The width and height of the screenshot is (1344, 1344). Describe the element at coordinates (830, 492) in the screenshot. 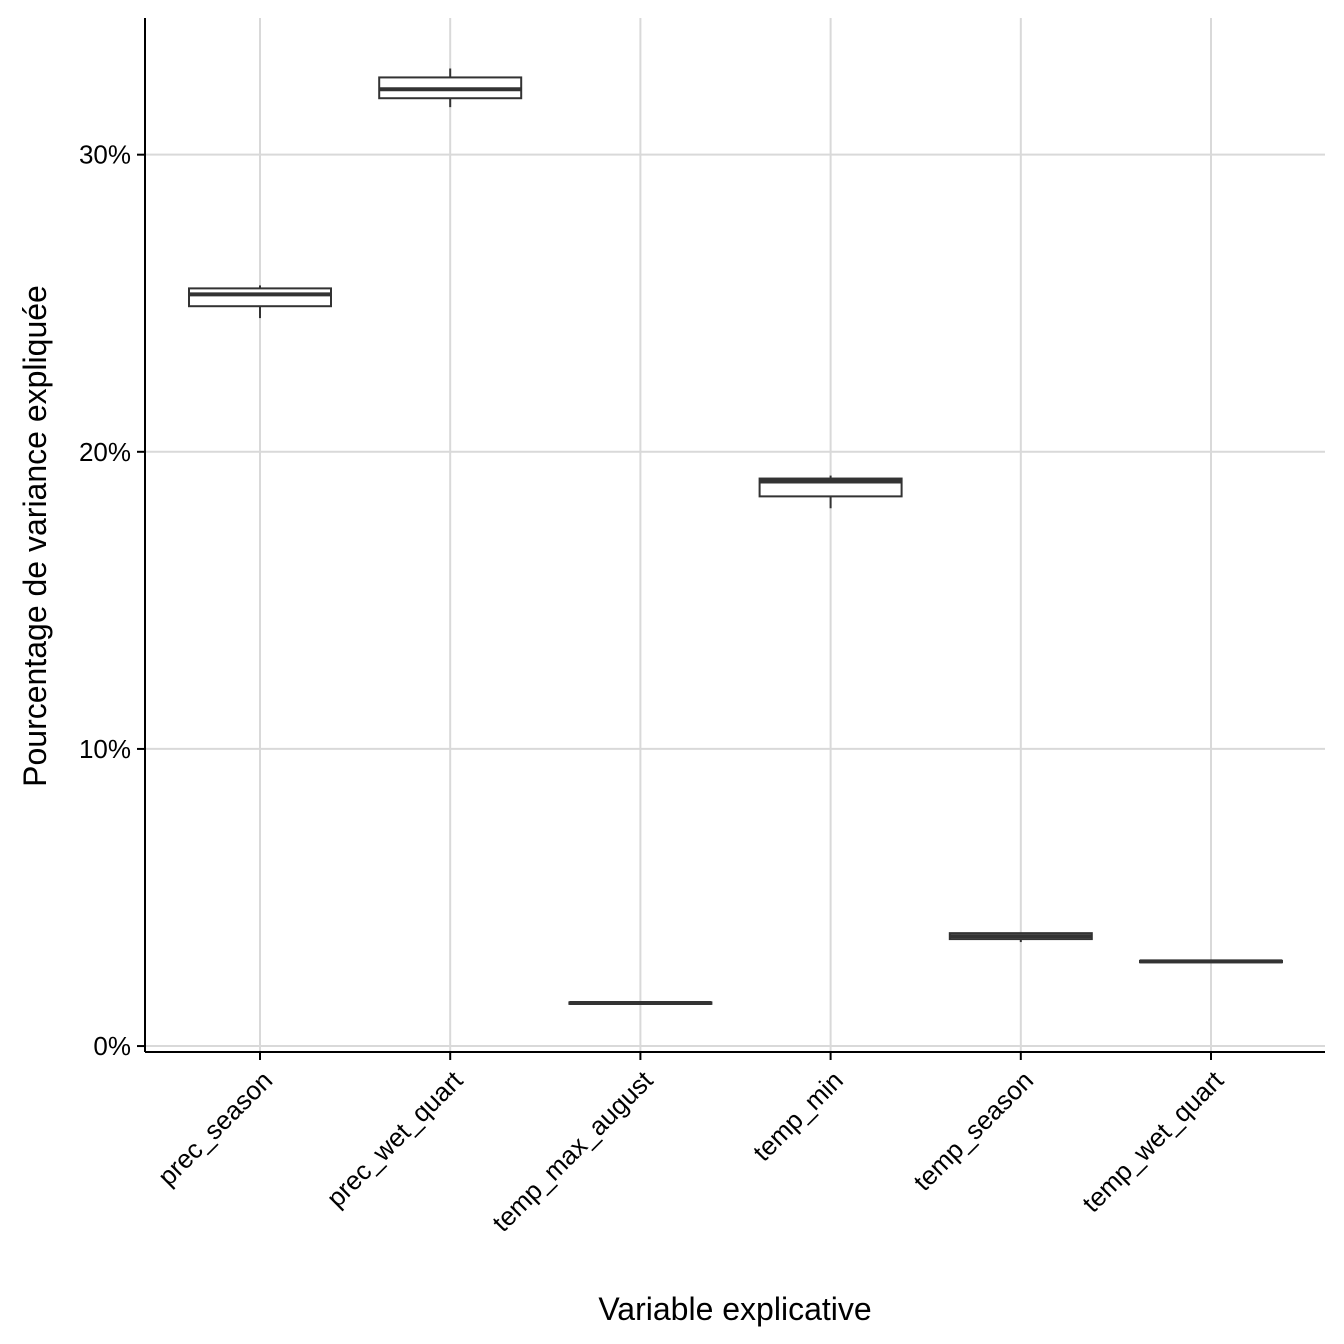

I see `box-temp_min` at that location.